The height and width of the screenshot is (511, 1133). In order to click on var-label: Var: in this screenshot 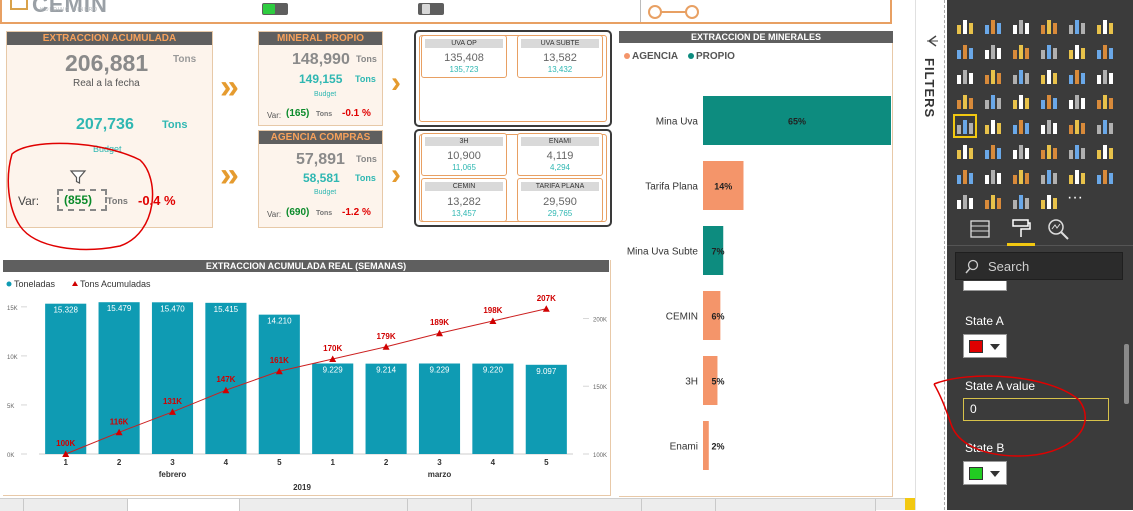, I will do `click(29, 201)`.